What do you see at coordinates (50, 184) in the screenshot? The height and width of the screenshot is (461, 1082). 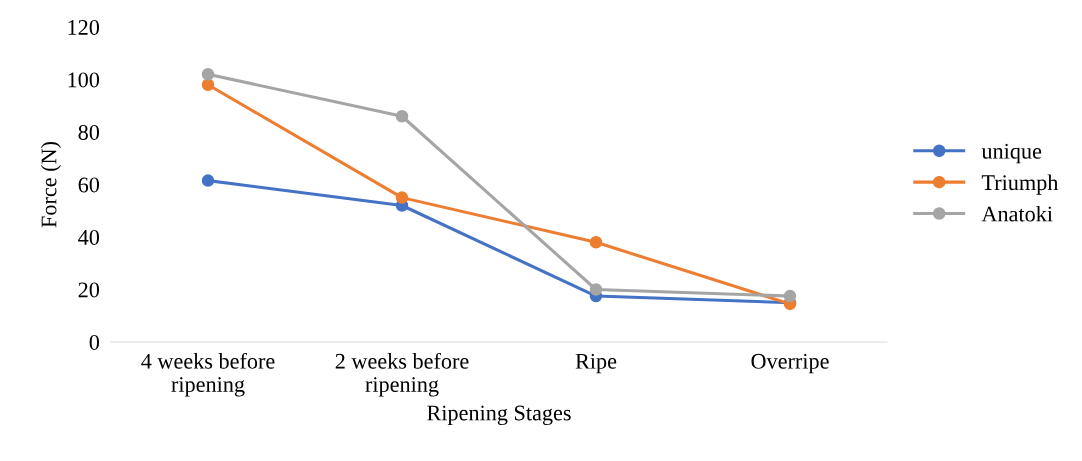 I see `y-axis-title: Force (N)` at bounding box center [50, 184].